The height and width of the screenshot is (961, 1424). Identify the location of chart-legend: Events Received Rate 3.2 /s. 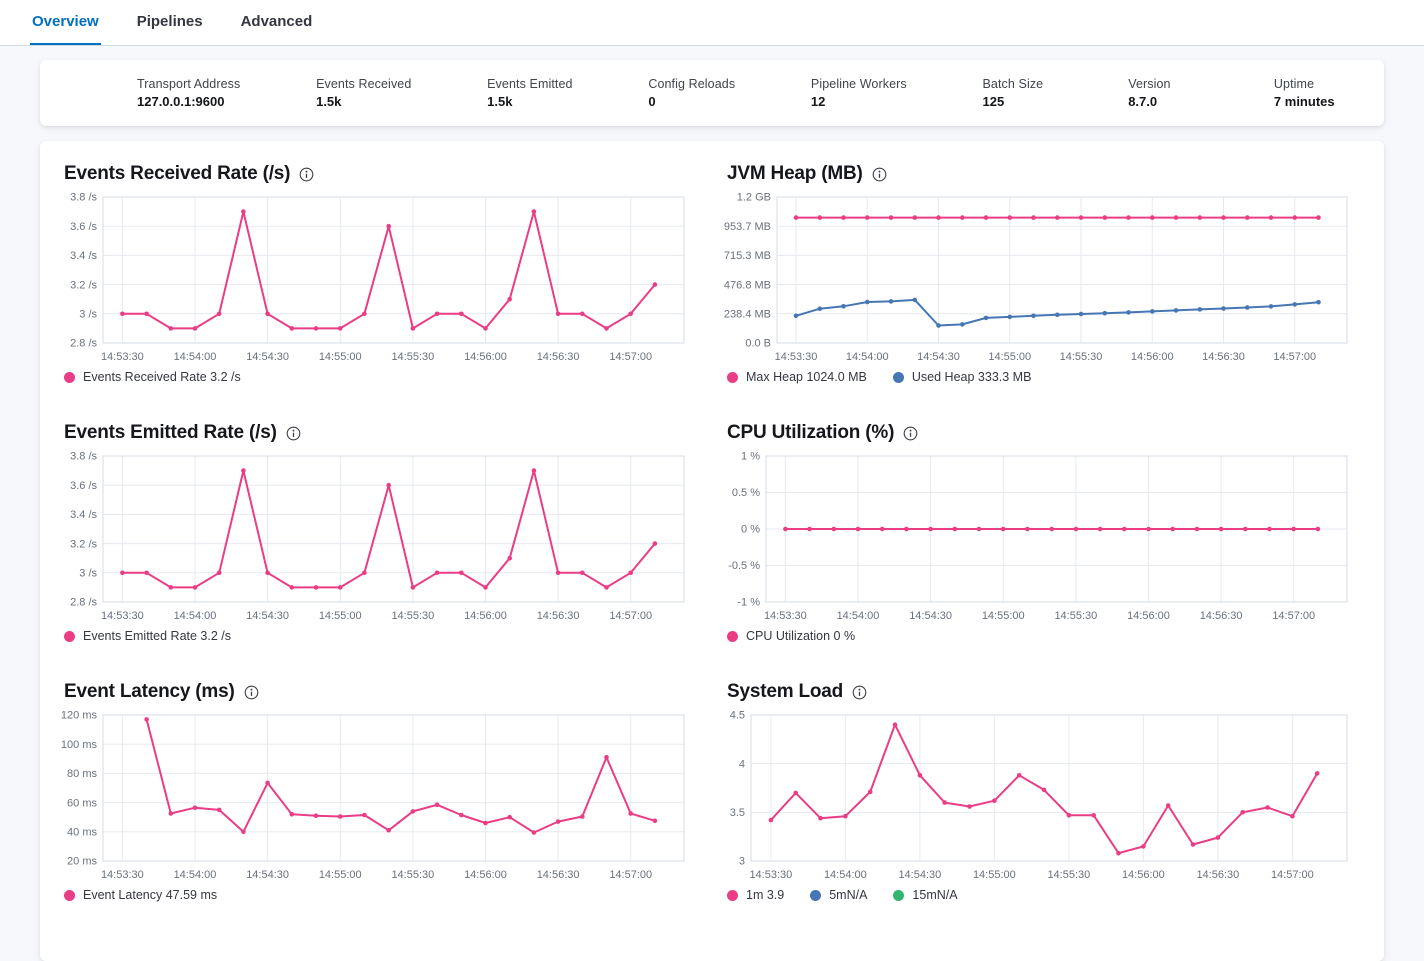
(380, 377).